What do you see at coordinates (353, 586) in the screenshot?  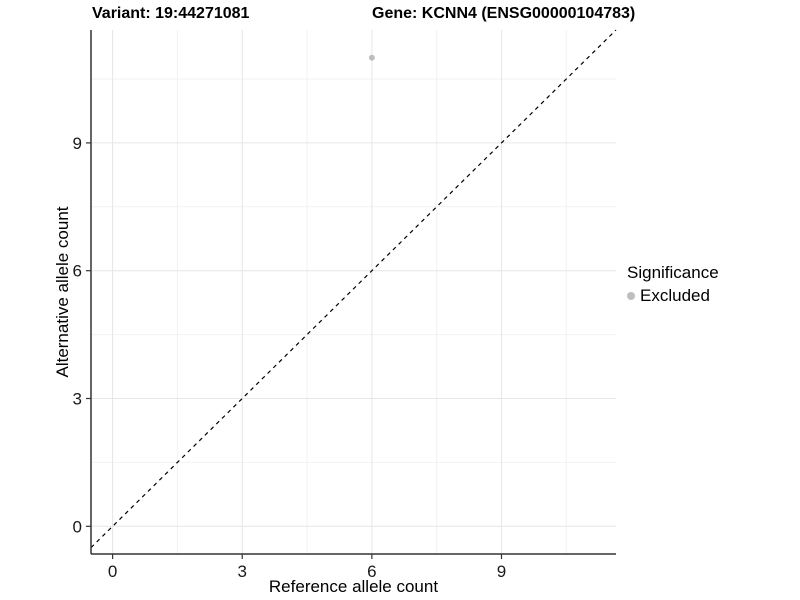 I see `x-axis-title: Reference allele count` at bounding box center [353, 586].